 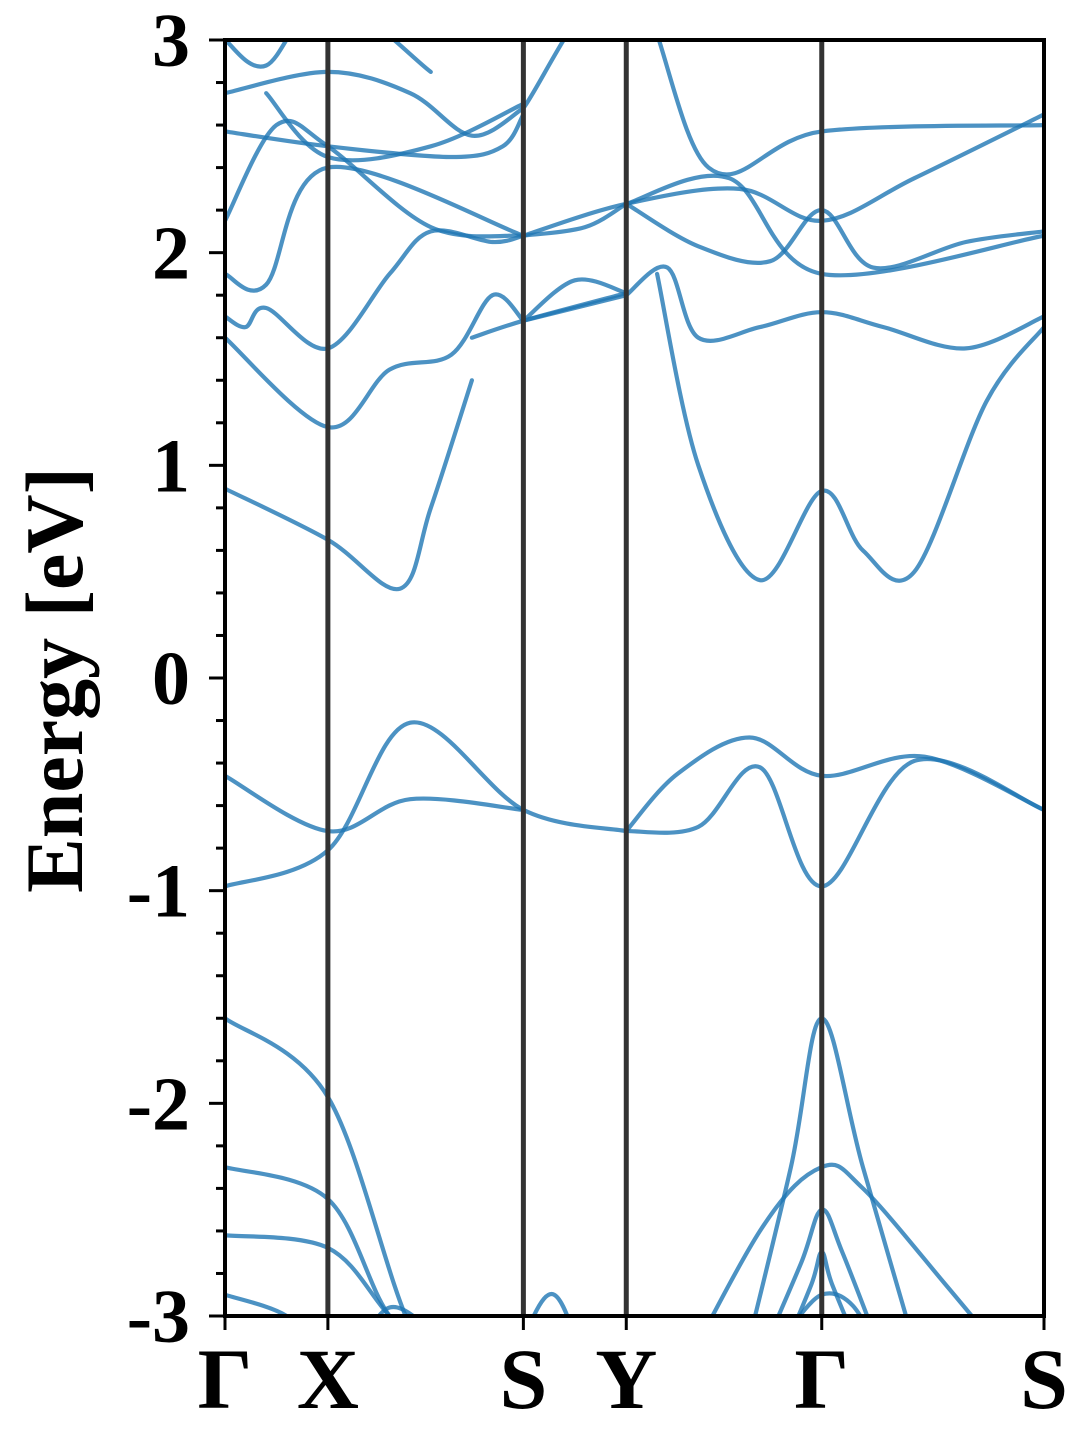 I want to click on kpoint-label: Y, so click(x=626, y=1379).